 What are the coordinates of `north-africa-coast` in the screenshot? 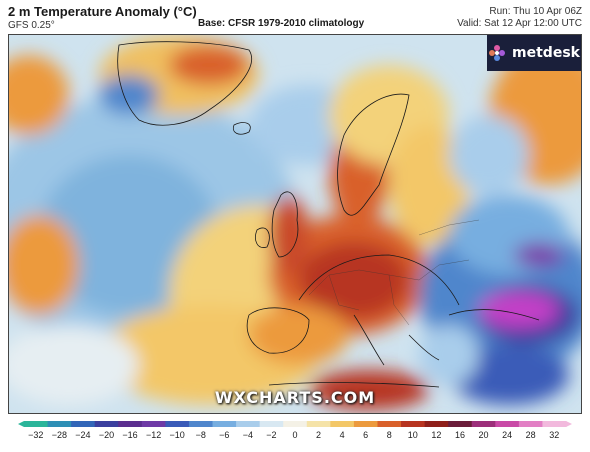 It's located at (354, 384).